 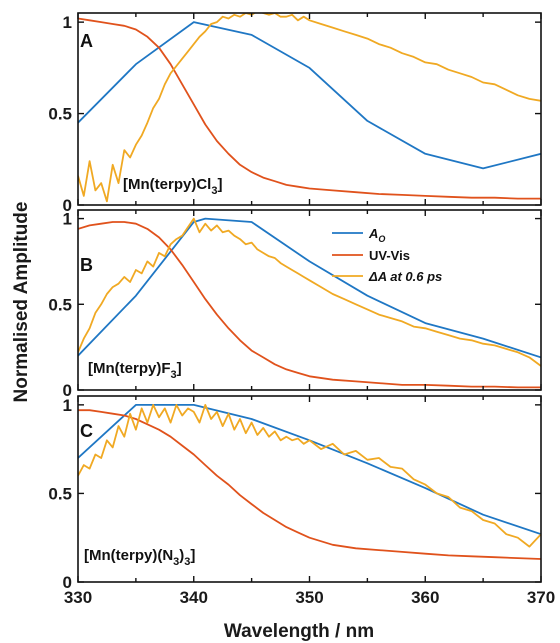 I want to click on panel-b-ytick-label: 0, so click(x=67, y=390).